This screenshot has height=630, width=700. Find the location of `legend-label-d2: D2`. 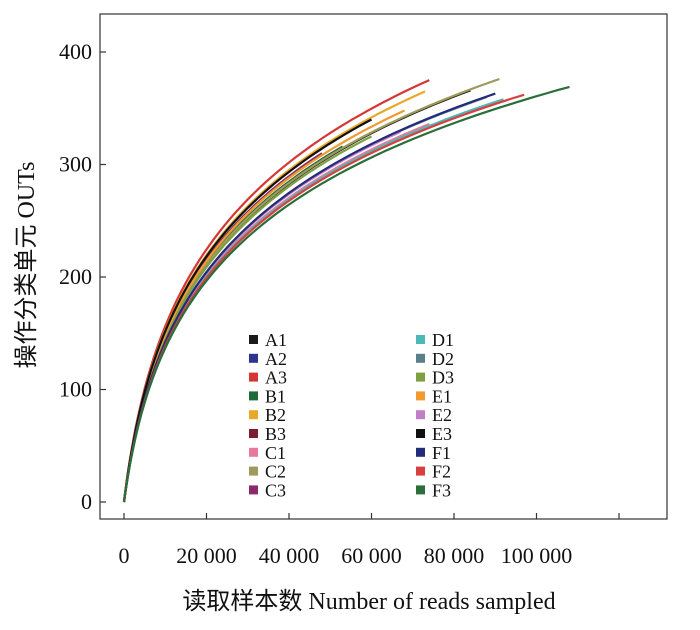

legend-label-d2: D2 is located at coordinates (443, 359).